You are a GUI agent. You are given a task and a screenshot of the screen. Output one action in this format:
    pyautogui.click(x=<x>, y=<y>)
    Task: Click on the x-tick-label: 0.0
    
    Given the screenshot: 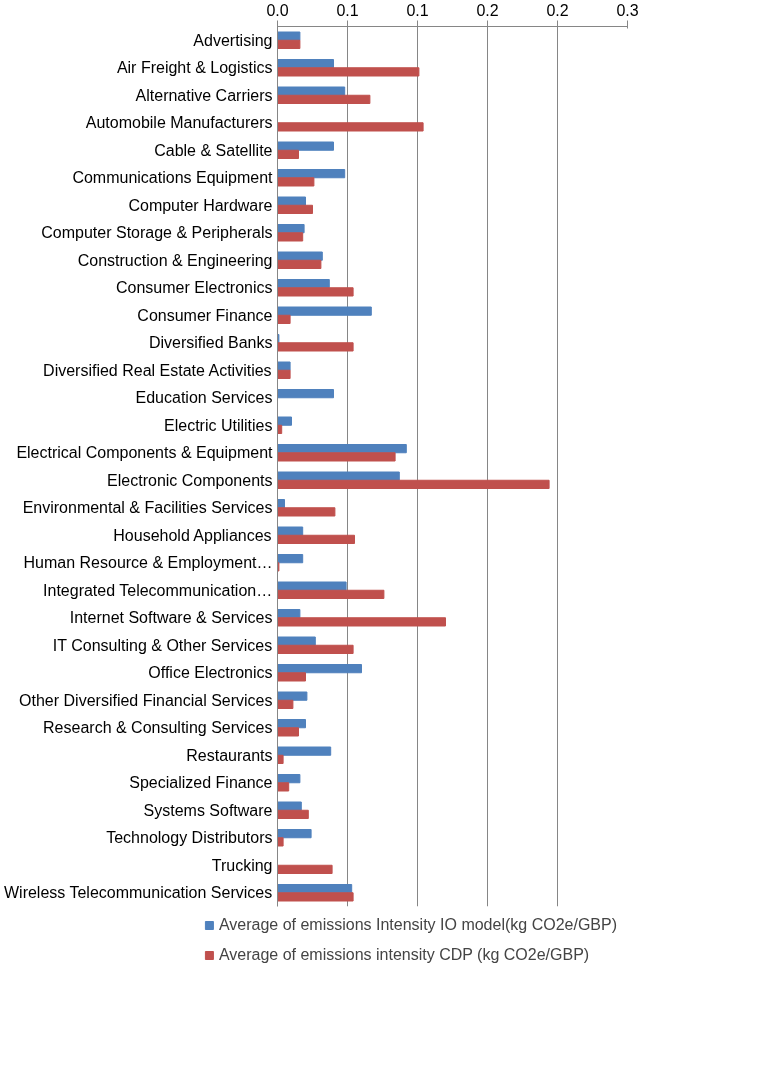 What is the action you would take?
    pyautogui.click(x=277, y=10)
    